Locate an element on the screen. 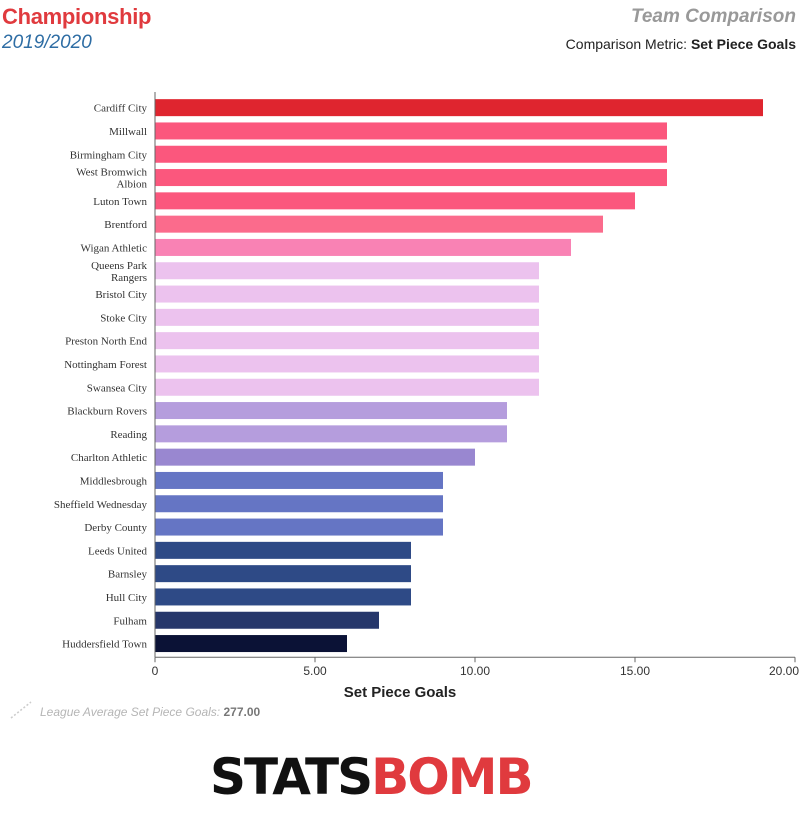  logo-part-stats: STATS is located at coordinates (291, 777).